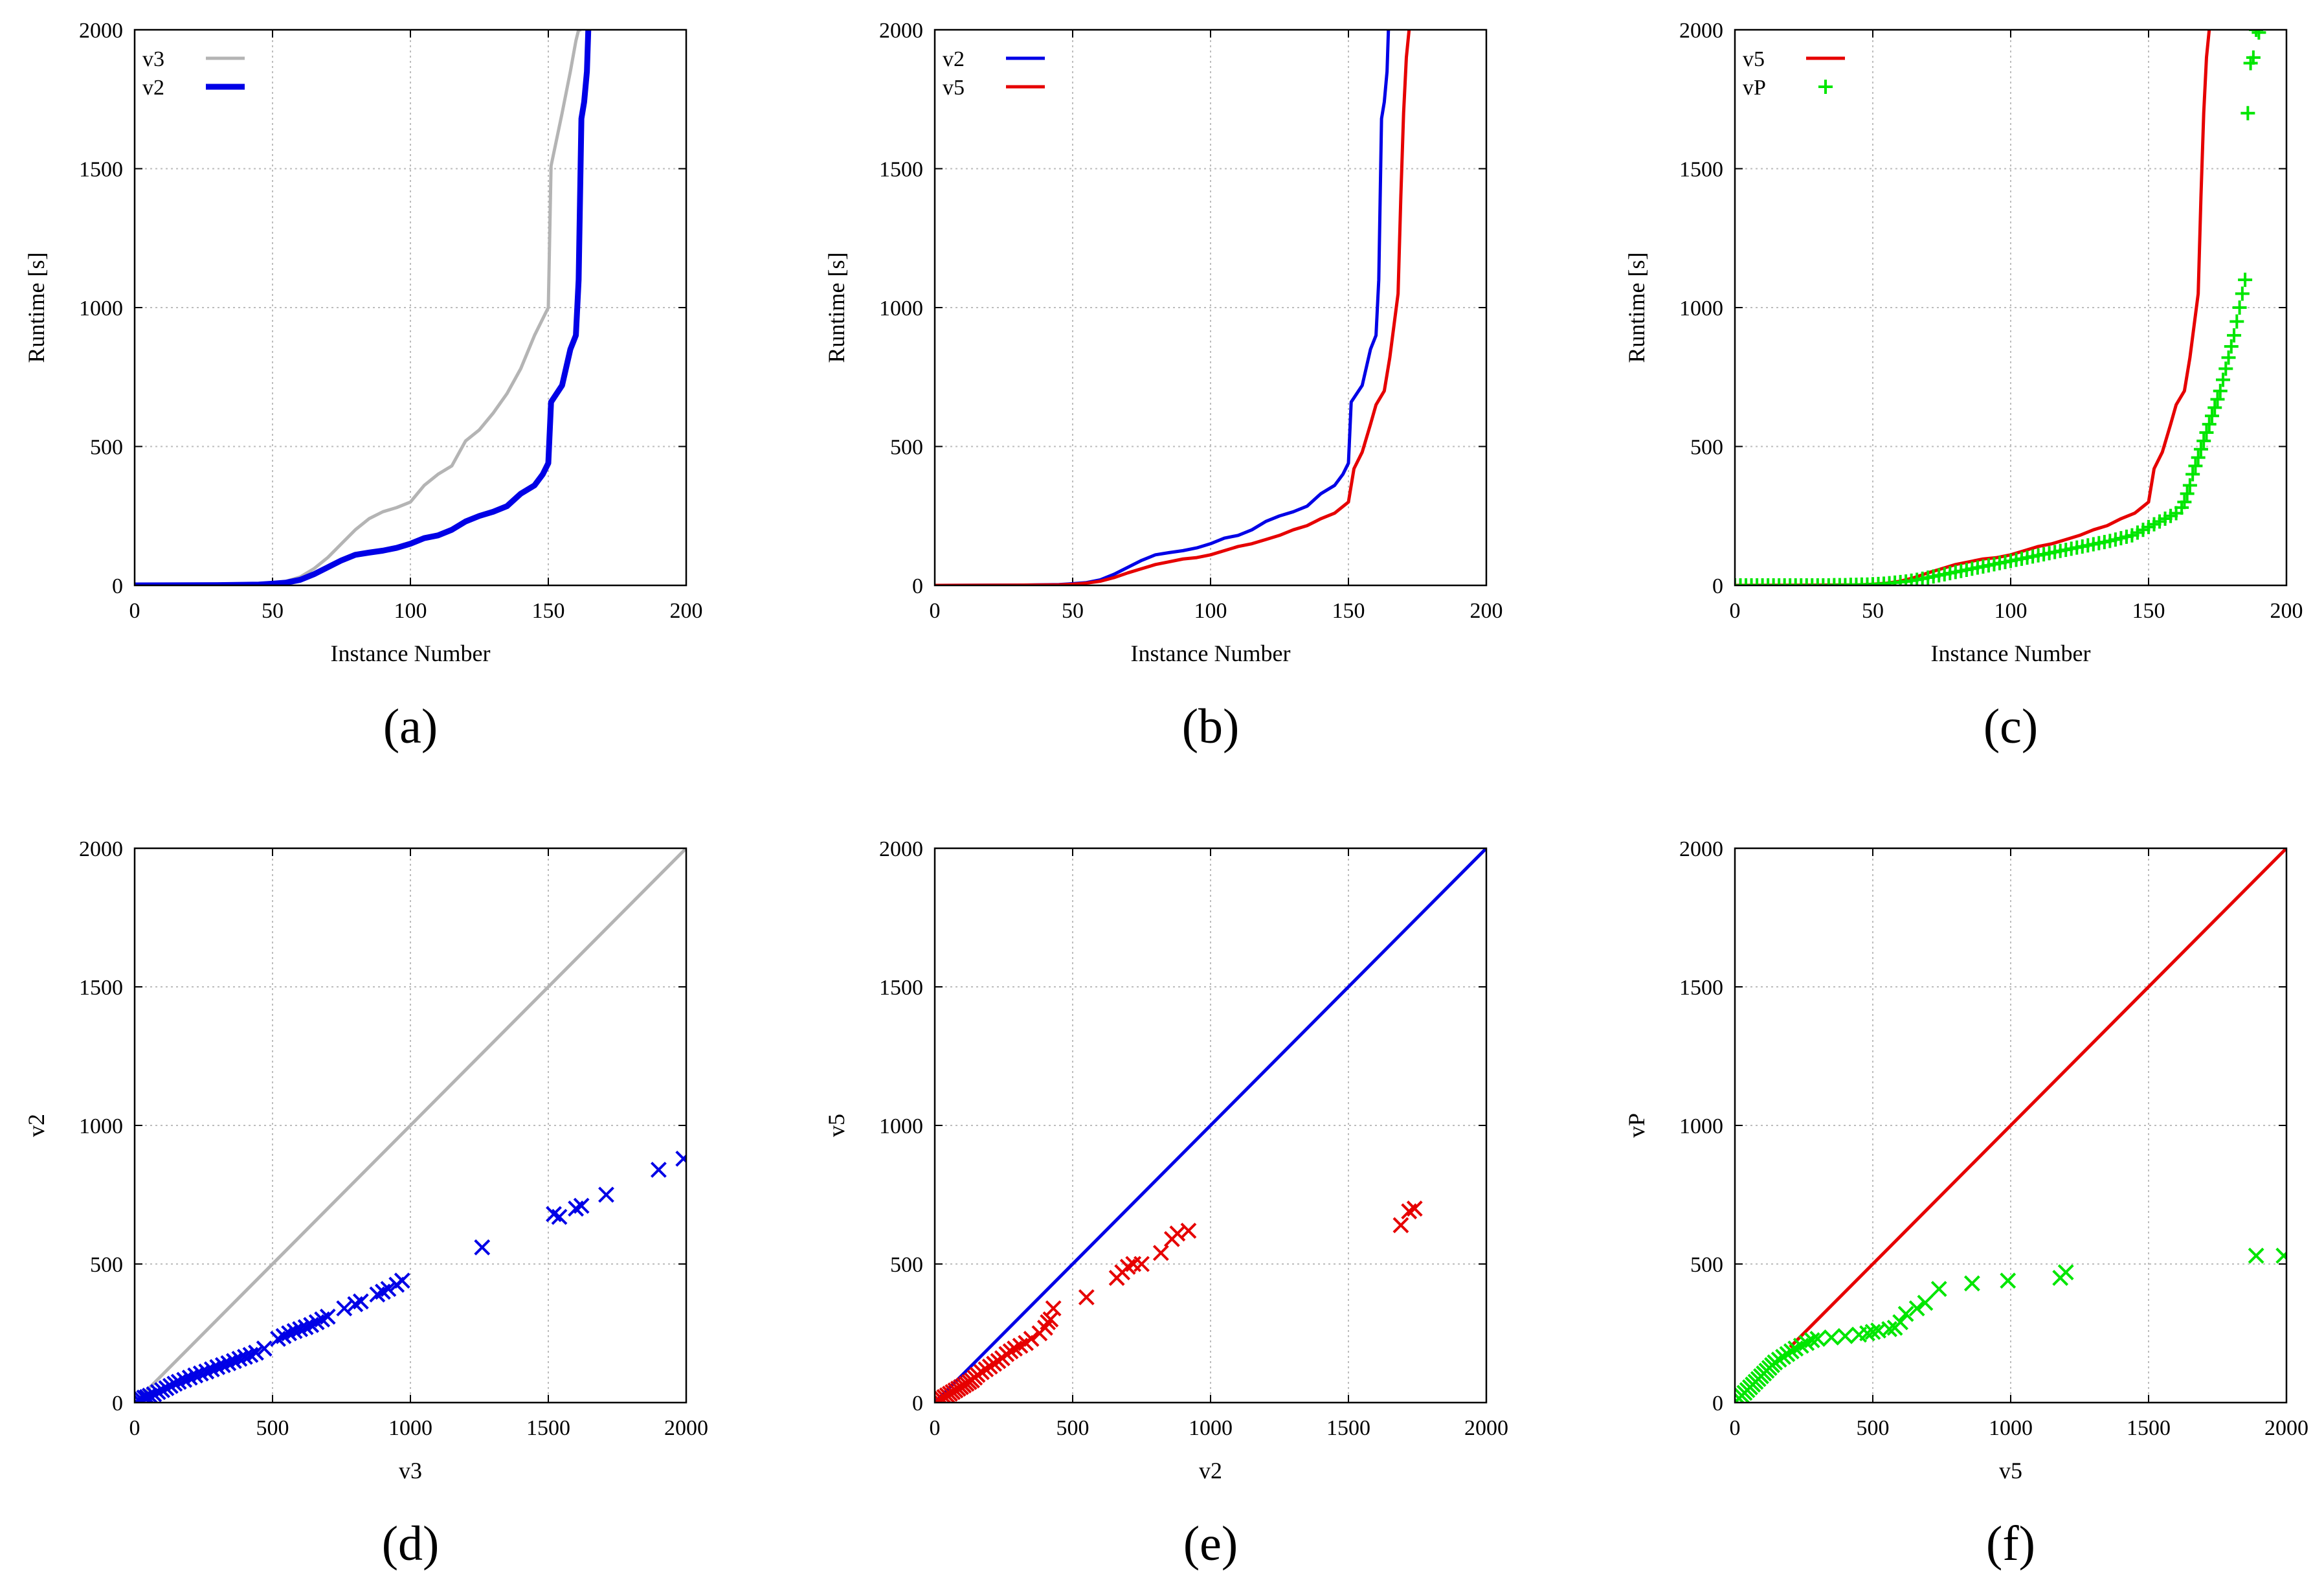 Image resolution: width=2324 pixels, height=1580 pixels. What do you see at coordinates (1211, 727) in the screenshot?
I see `panel-label: (b)` at bounding box center [1211, 727].